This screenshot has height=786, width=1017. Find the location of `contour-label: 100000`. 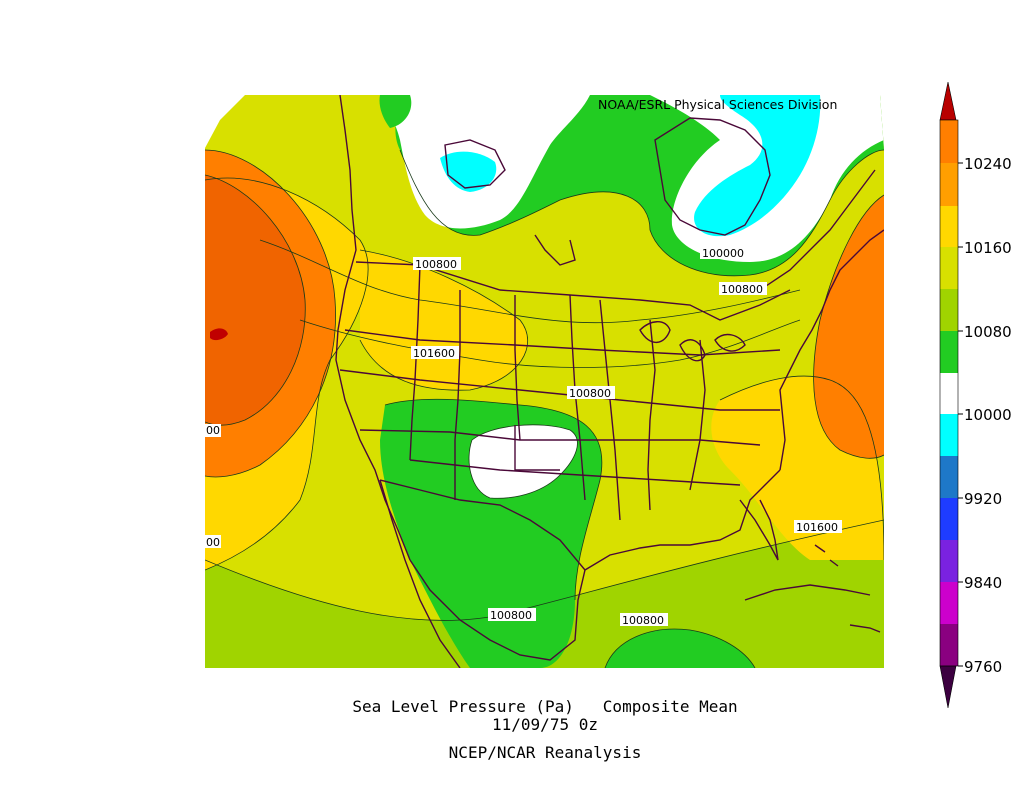

contour-label: 100000 is located at coordinates (723, 253).